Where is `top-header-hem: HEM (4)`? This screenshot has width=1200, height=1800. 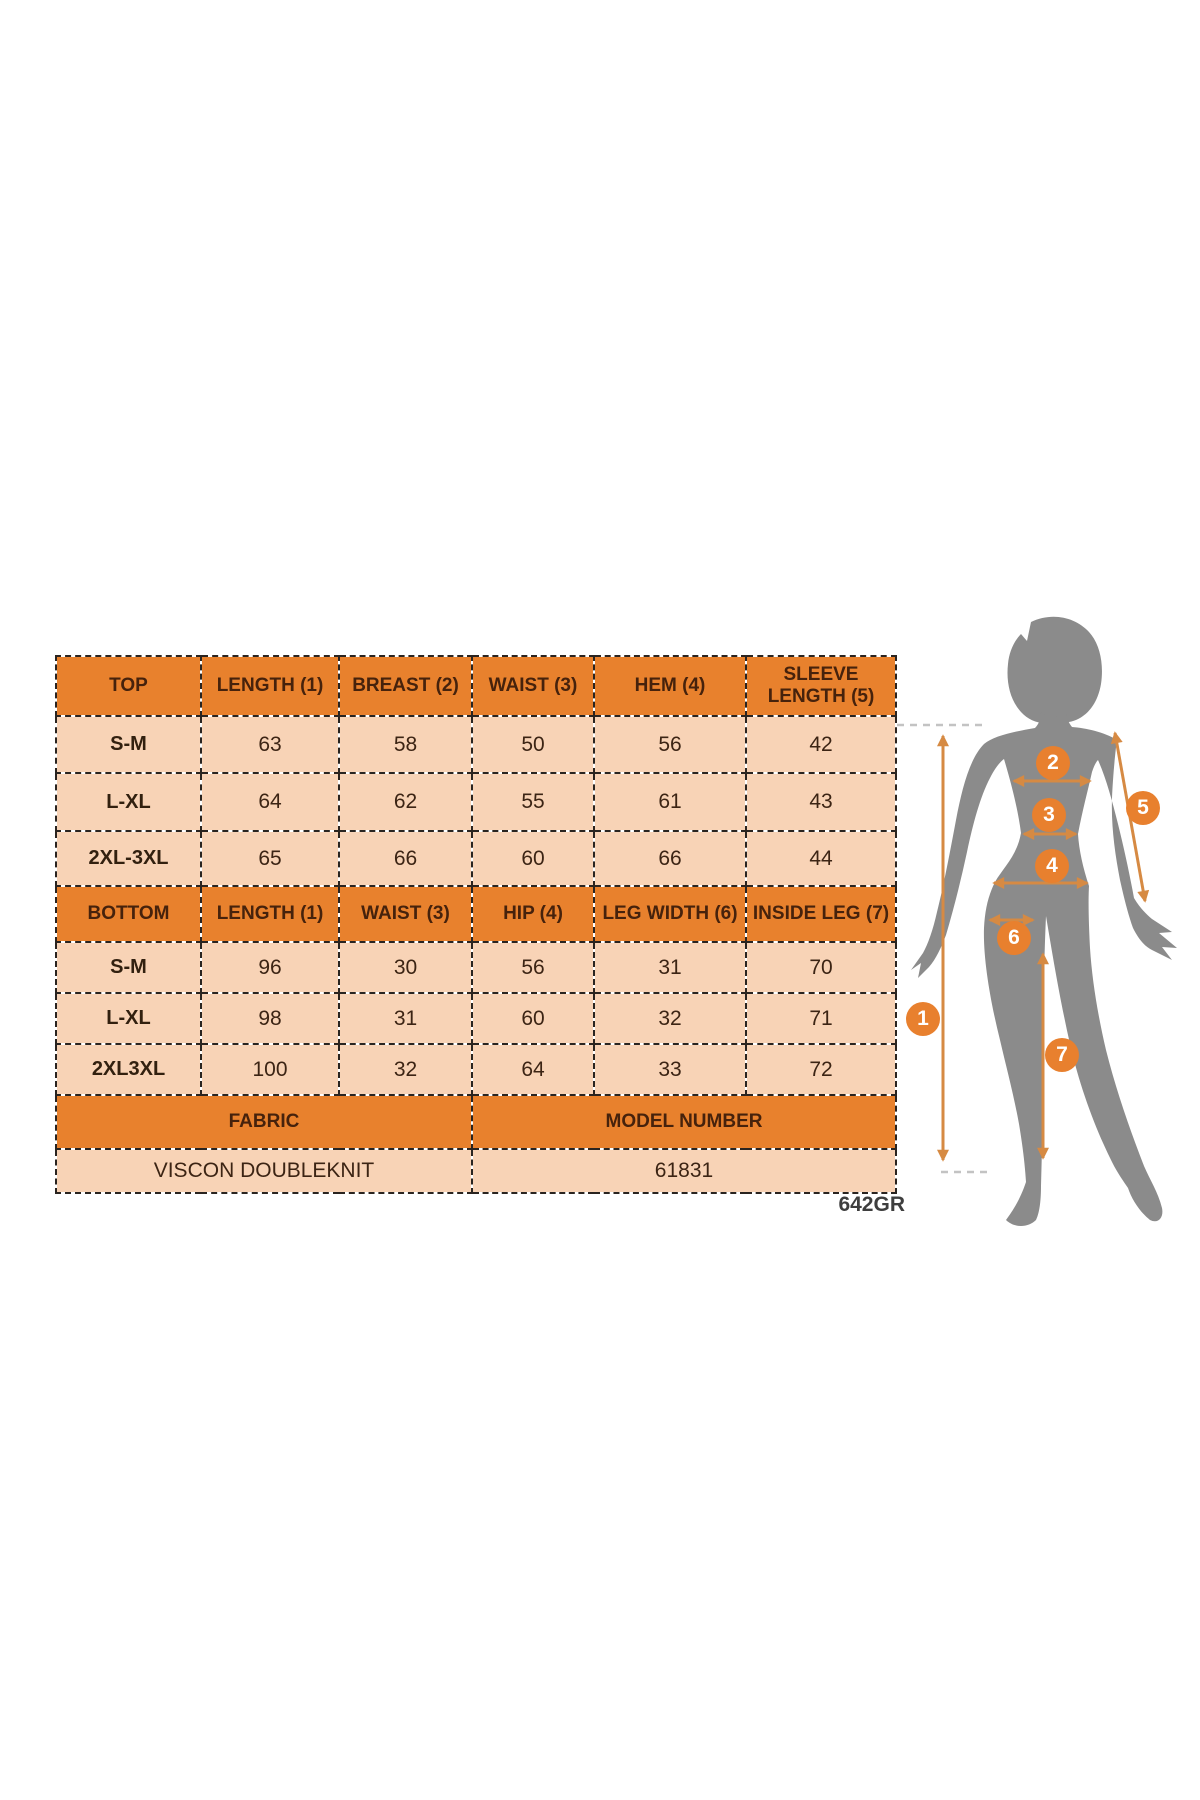
top-header-hem: HEM (4) is located at coordinates (670, 686).